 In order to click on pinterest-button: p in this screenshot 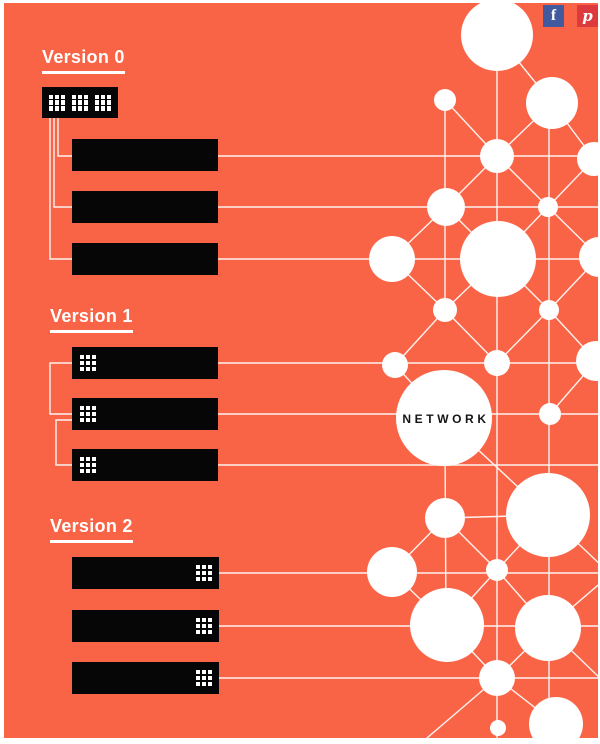, I will do `click(587, 16)`.